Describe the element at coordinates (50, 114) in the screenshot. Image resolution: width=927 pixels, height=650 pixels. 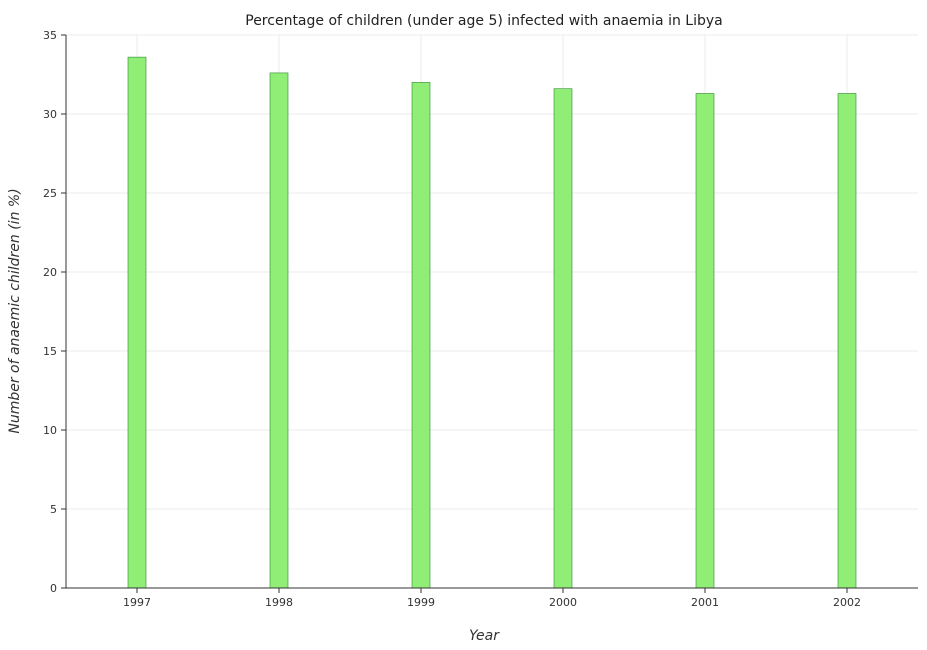
I see `y-tick-label: 30` at that location.